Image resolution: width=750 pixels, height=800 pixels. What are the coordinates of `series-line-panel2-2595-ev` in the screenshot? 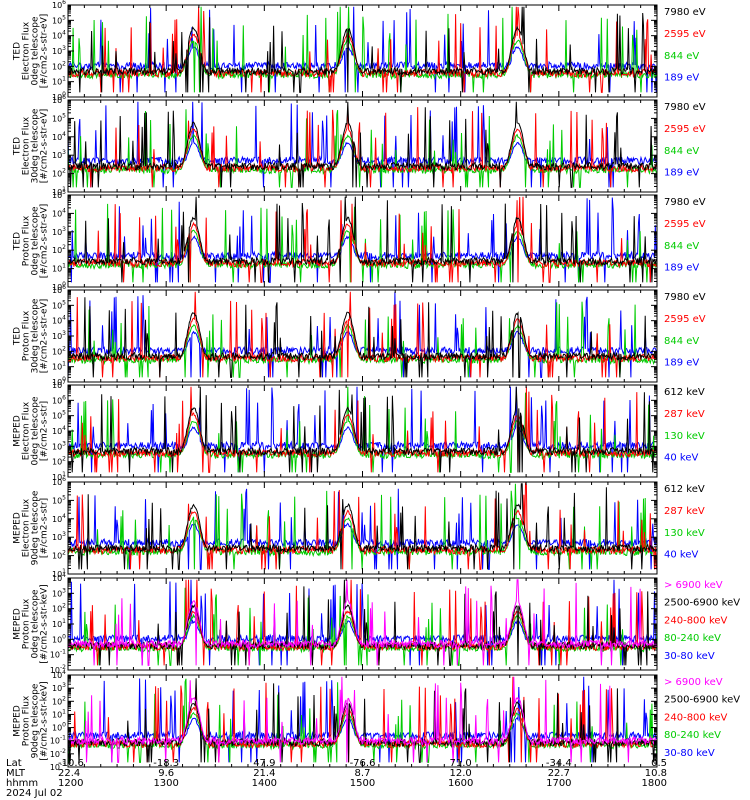 It's located at (362, 147).